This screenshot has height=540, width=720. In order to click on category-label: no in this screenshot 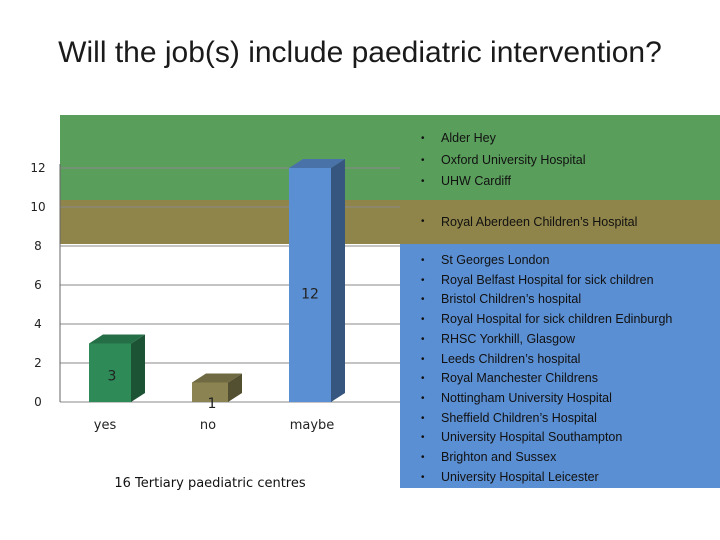, I will do `click(208, 425)`.